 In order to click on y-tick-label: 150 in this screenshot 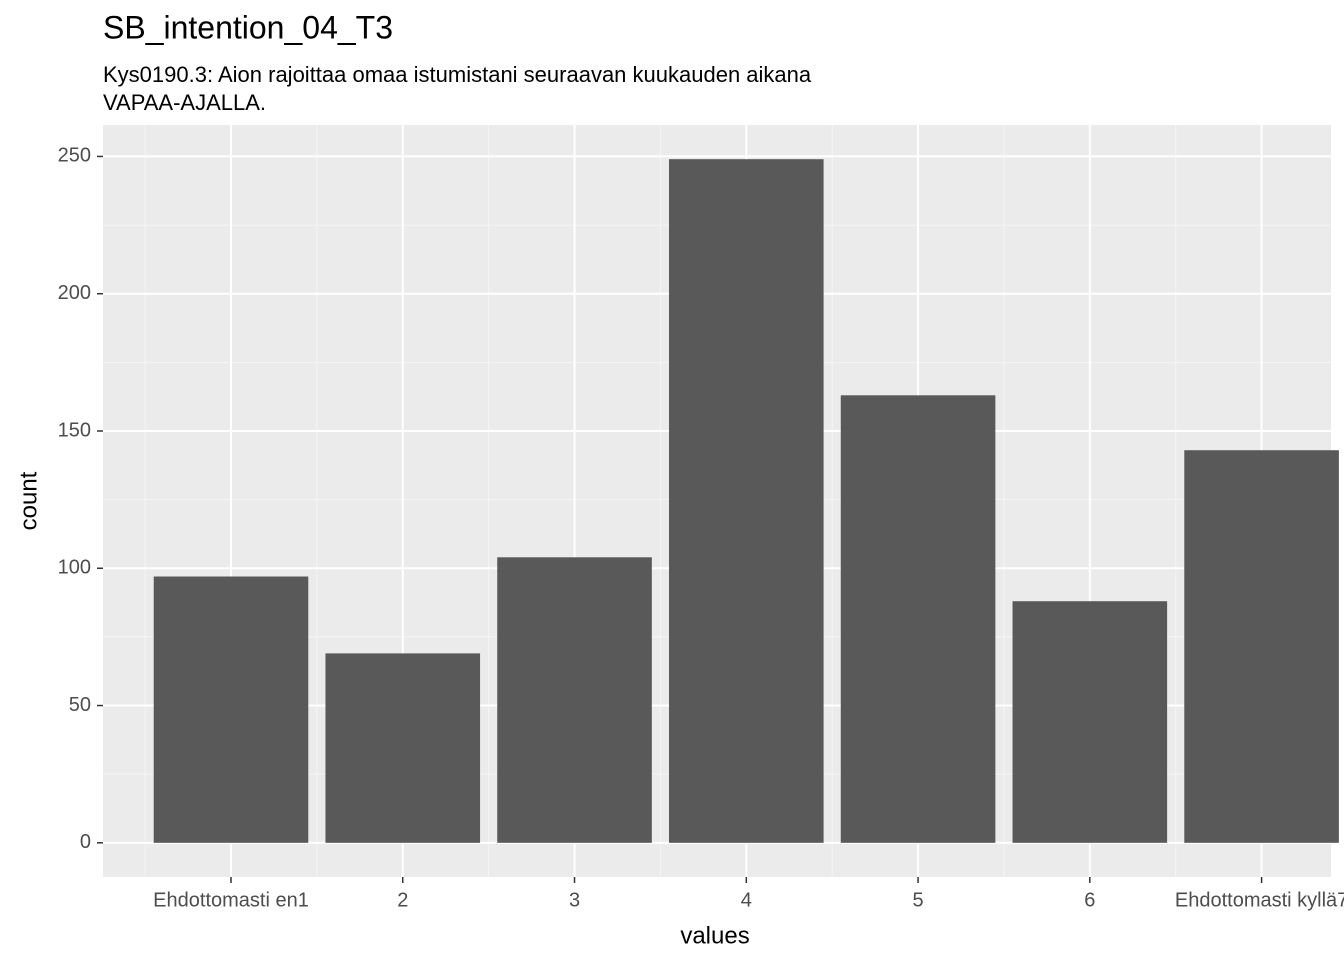, I will do `click(74, 430)`.